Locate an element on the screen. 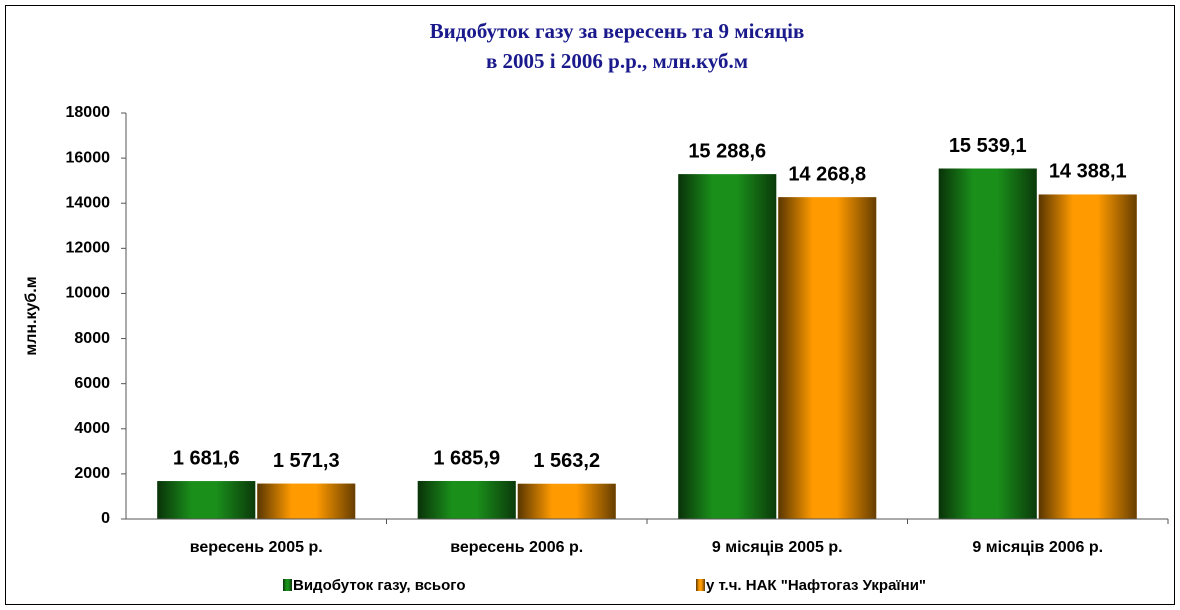  y-axis-label: млн.куб.м is located at coordinates (31, 315).